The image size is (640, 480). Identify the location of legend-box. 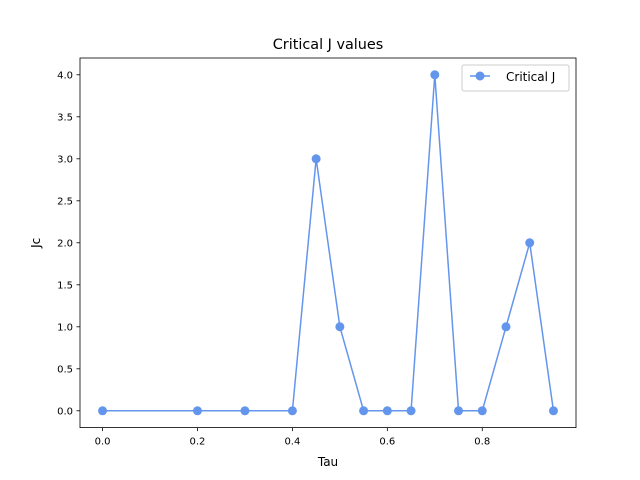
(515, 78).